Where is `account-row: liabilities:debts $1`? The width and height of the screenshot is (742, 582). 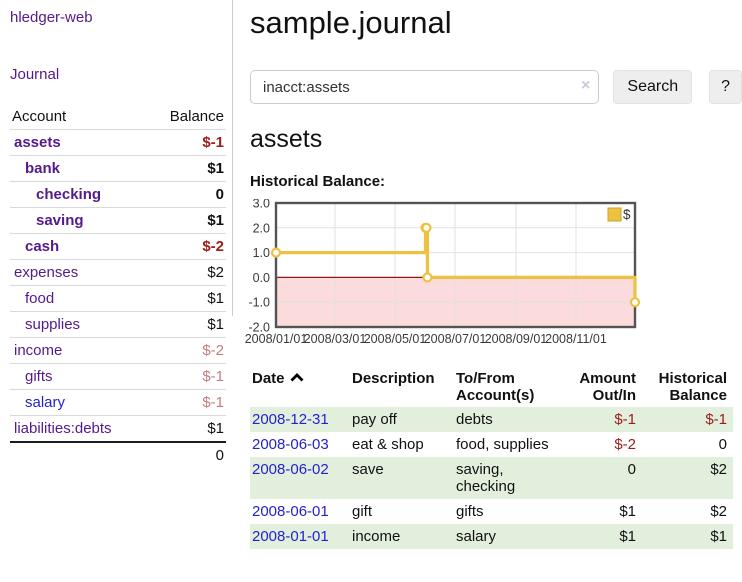
account-row: liabilities:debts $1 is located at coordinates (118, 429).